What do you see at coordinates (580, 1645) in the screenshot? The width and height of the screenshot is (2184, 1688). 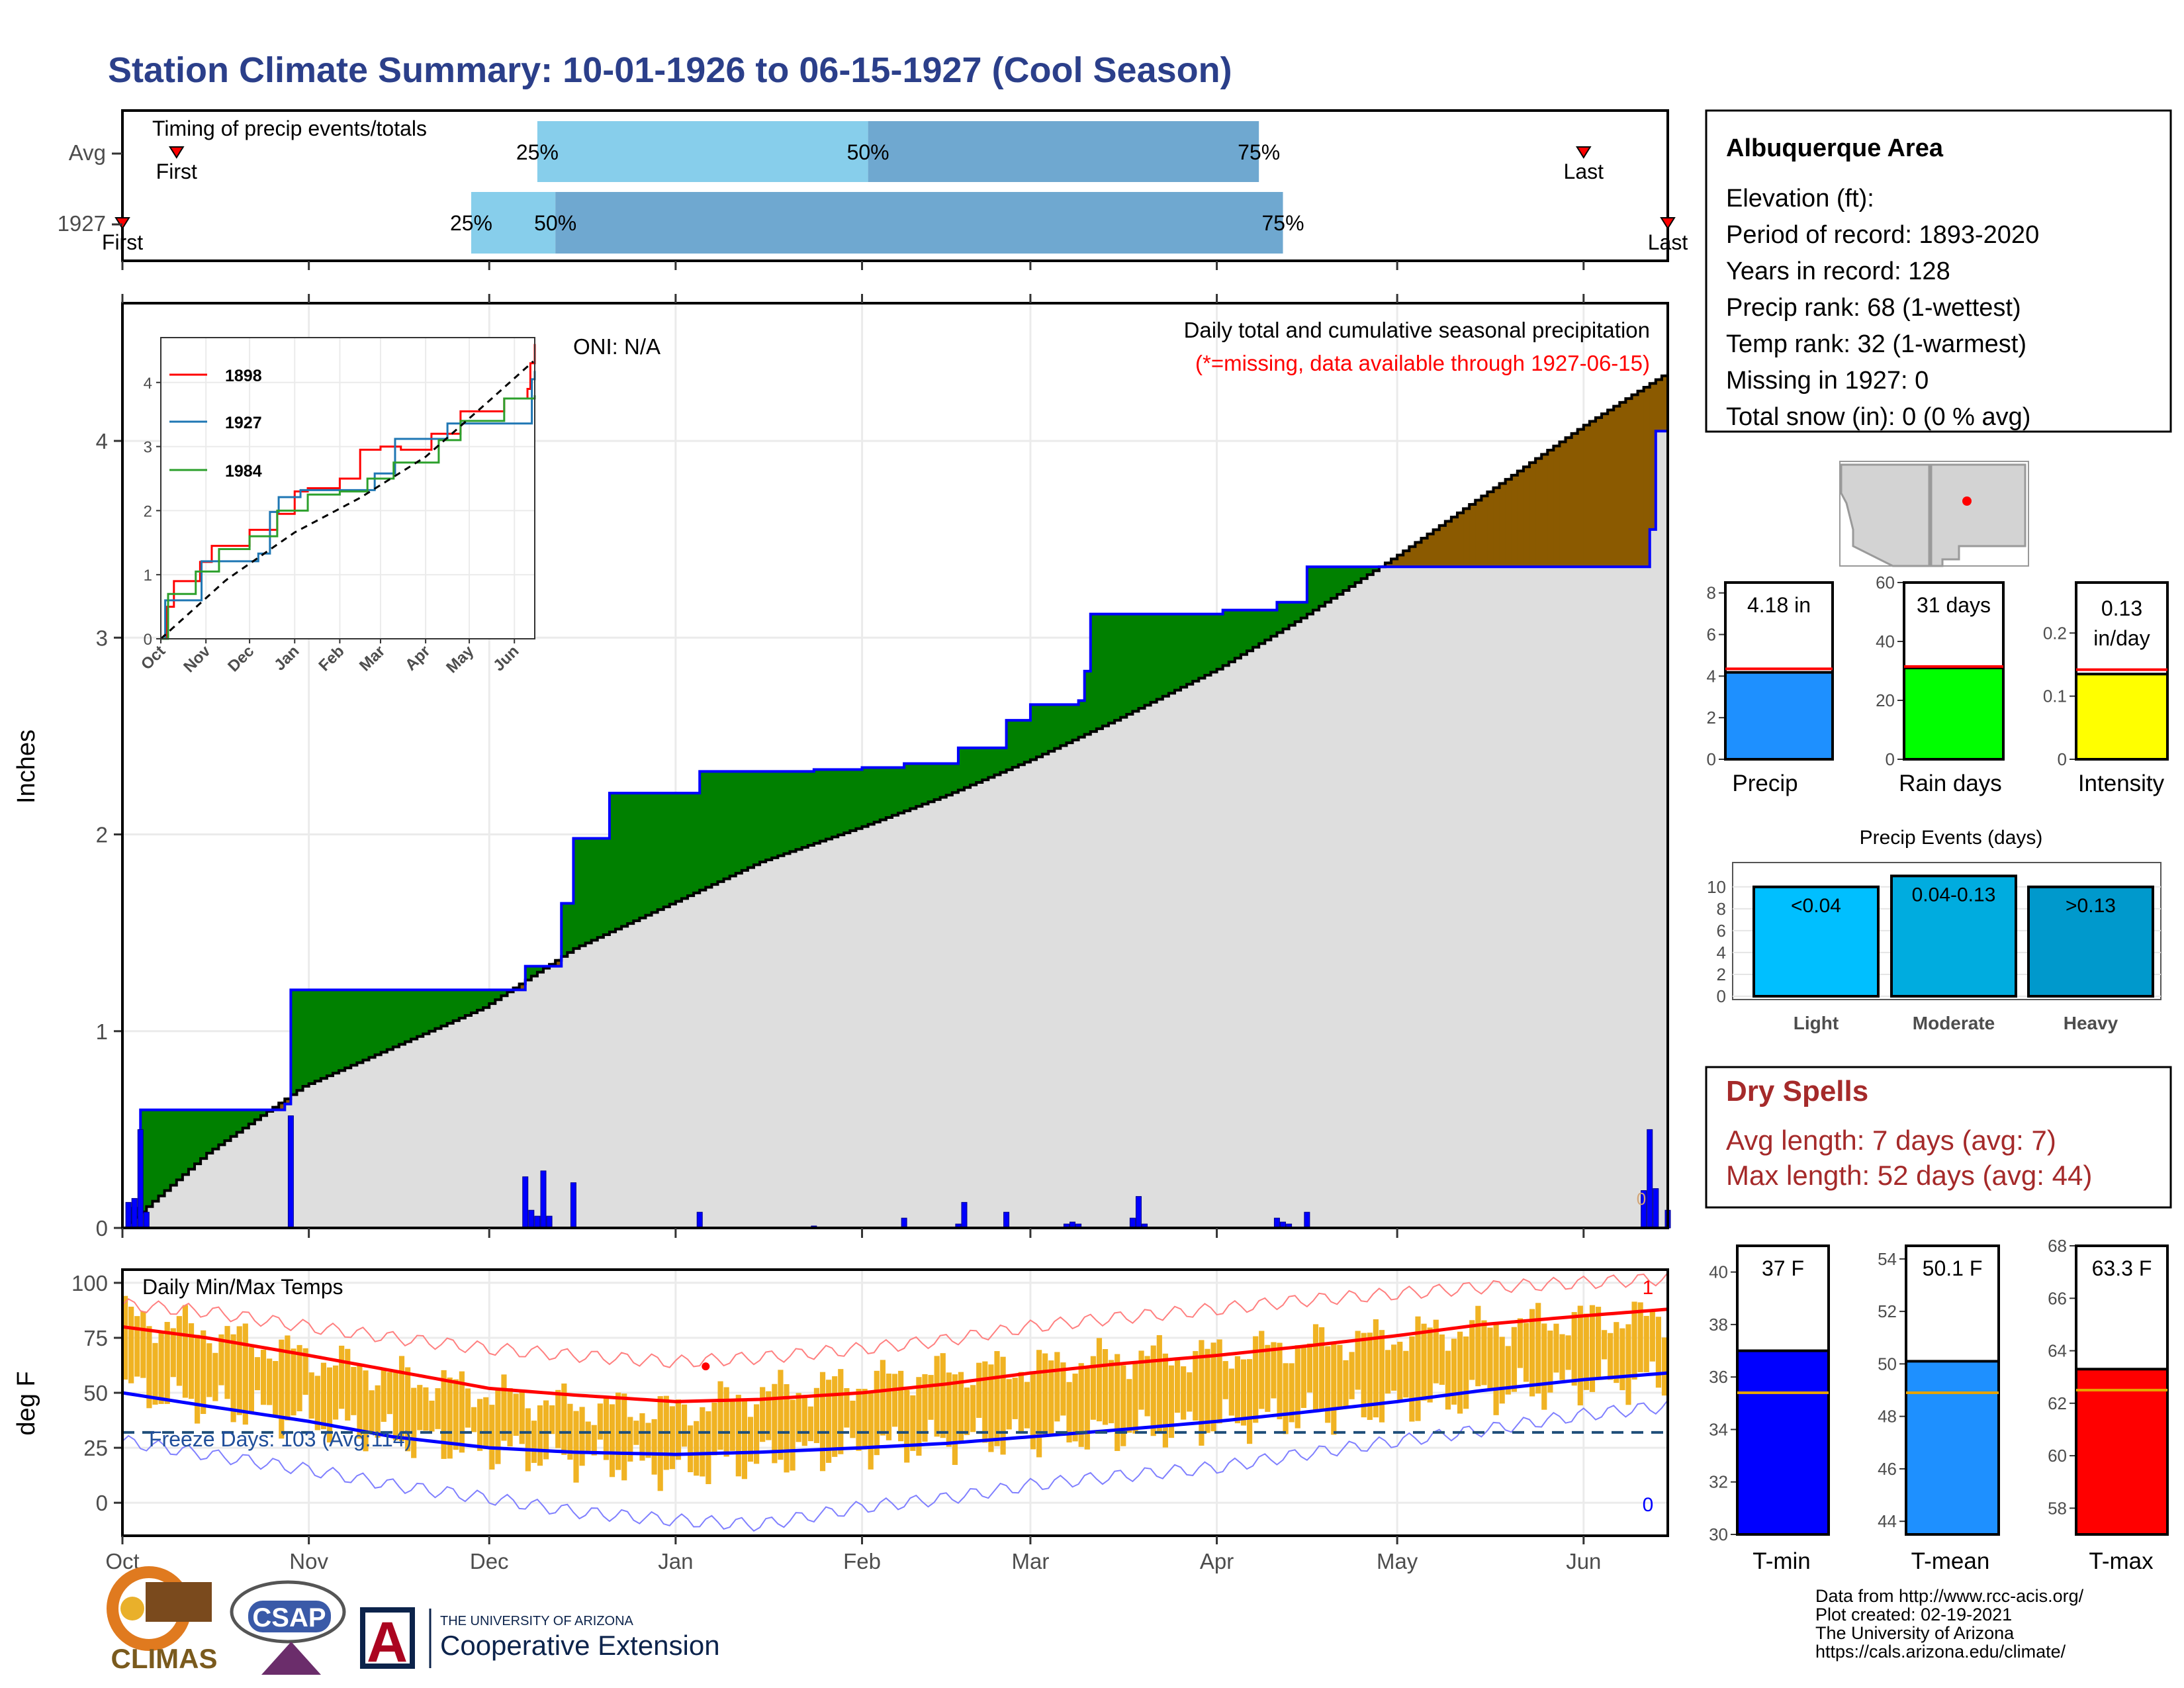 I see `ua-logo-big-text: Cooperative Extension` at bounding box center [580, 1645].